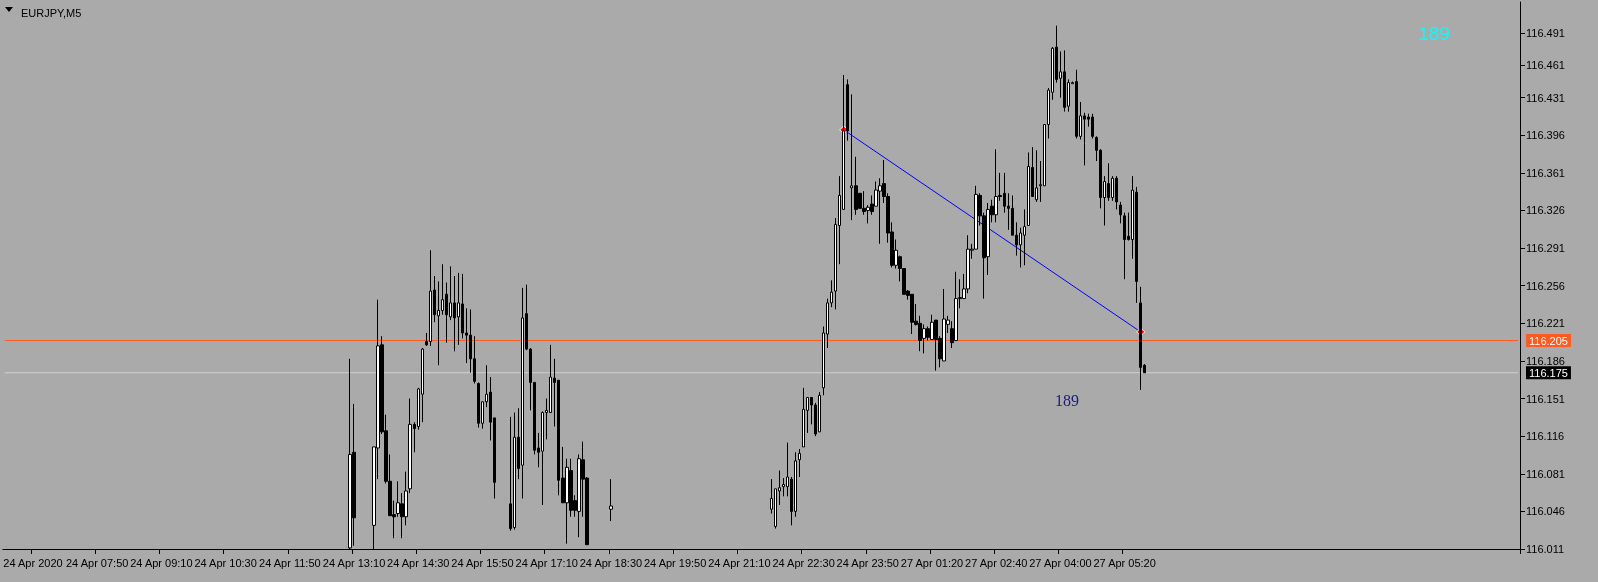  What do you see at coordinates (1545, 323) in the screenshot?
I see `y-tick-label: 116.221` at bounding box center [1545, 323].